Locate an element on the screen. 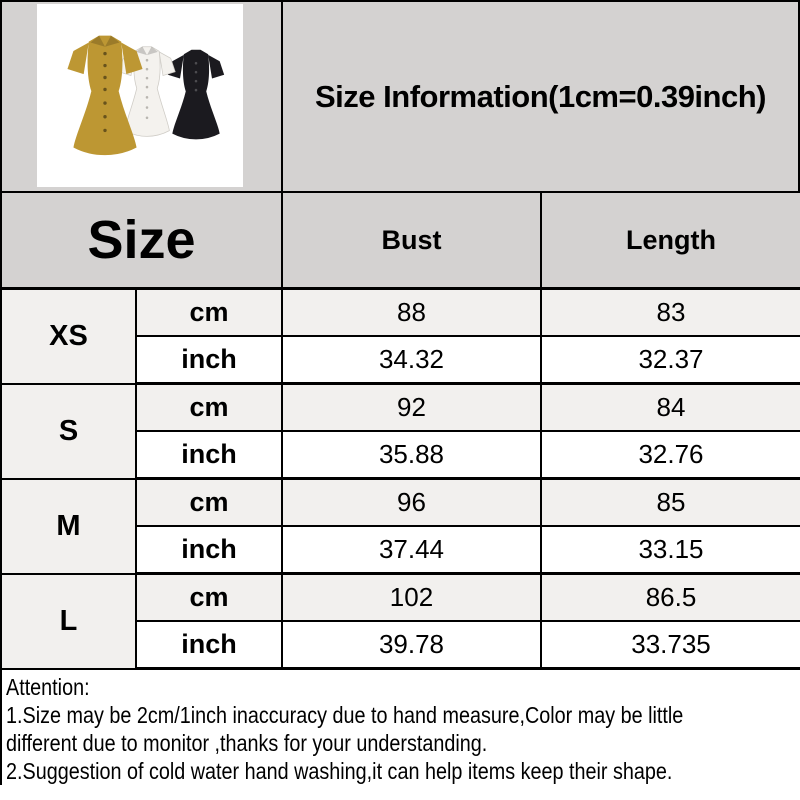  table-row: XS cm 88 83 is located at coordinates (400, 336).